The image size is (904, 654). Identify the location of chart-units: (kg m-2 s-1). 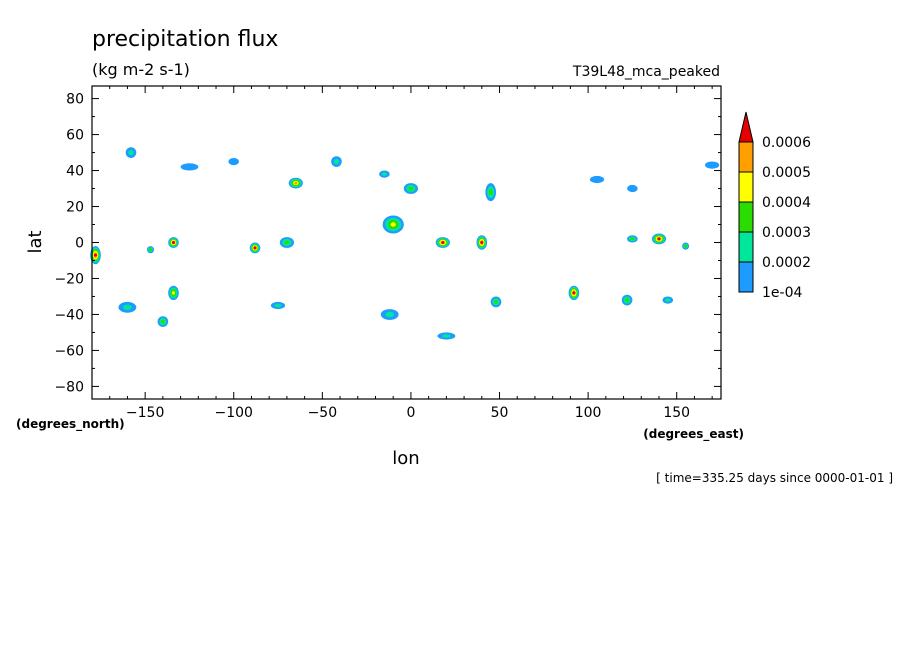
(141, 69).